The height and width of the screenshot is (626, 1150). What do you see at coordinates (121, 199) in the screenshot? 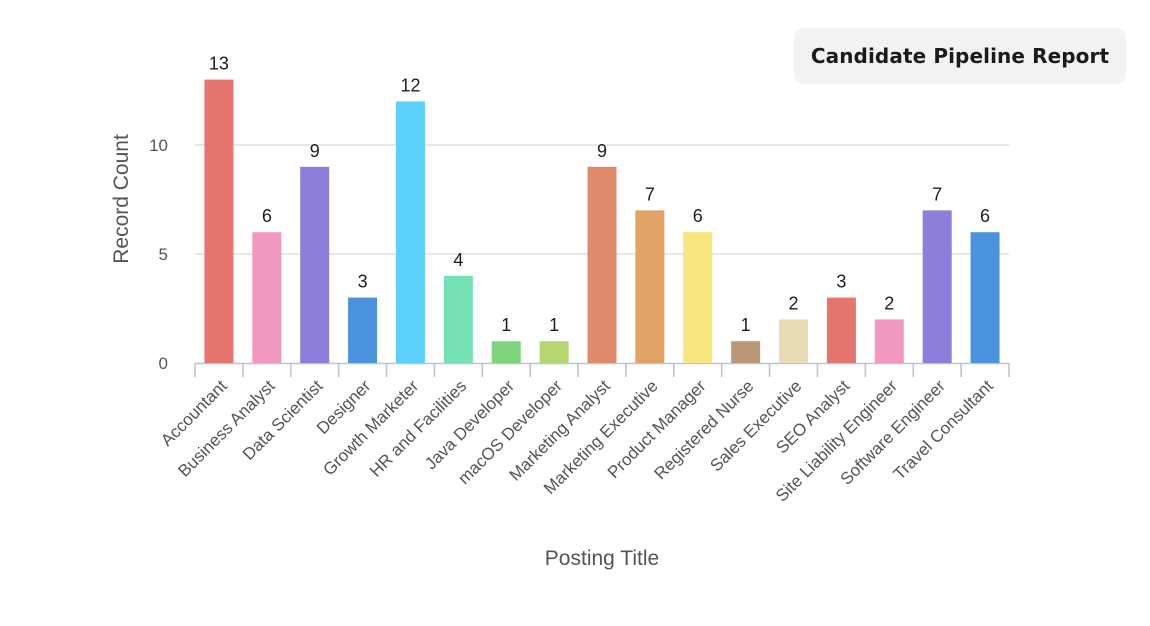
I see `y-axis-title: Record Count` at bounding box center [121, 199].